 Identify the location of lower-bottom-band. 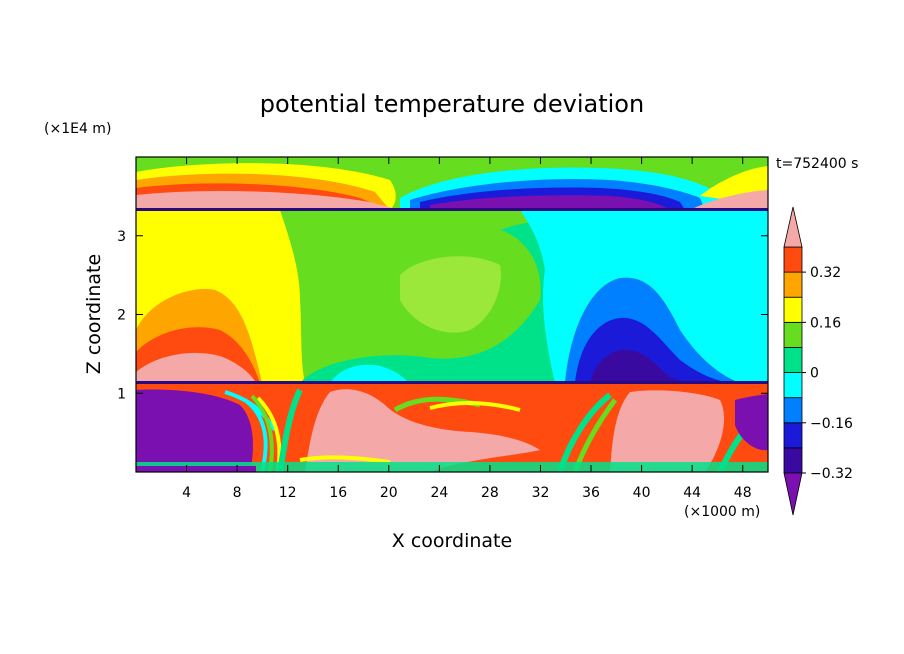
(452, 467).